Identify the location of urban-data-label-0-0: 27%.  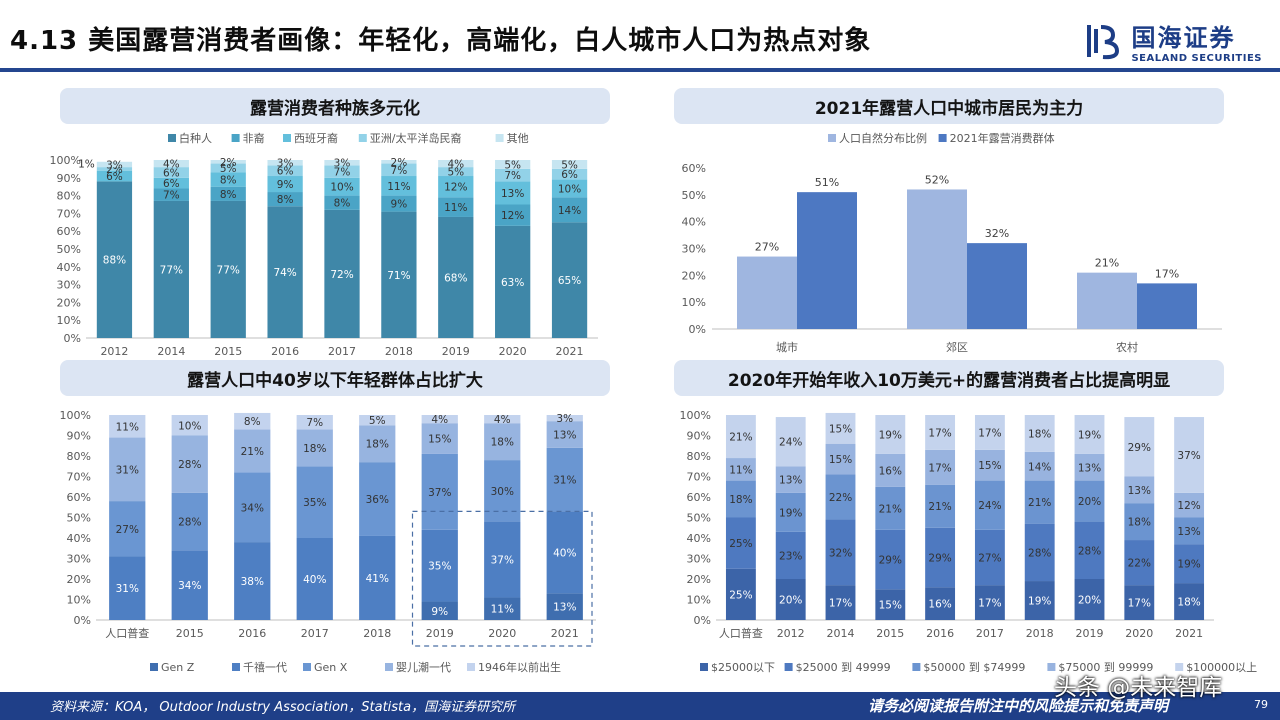
(767, 247).